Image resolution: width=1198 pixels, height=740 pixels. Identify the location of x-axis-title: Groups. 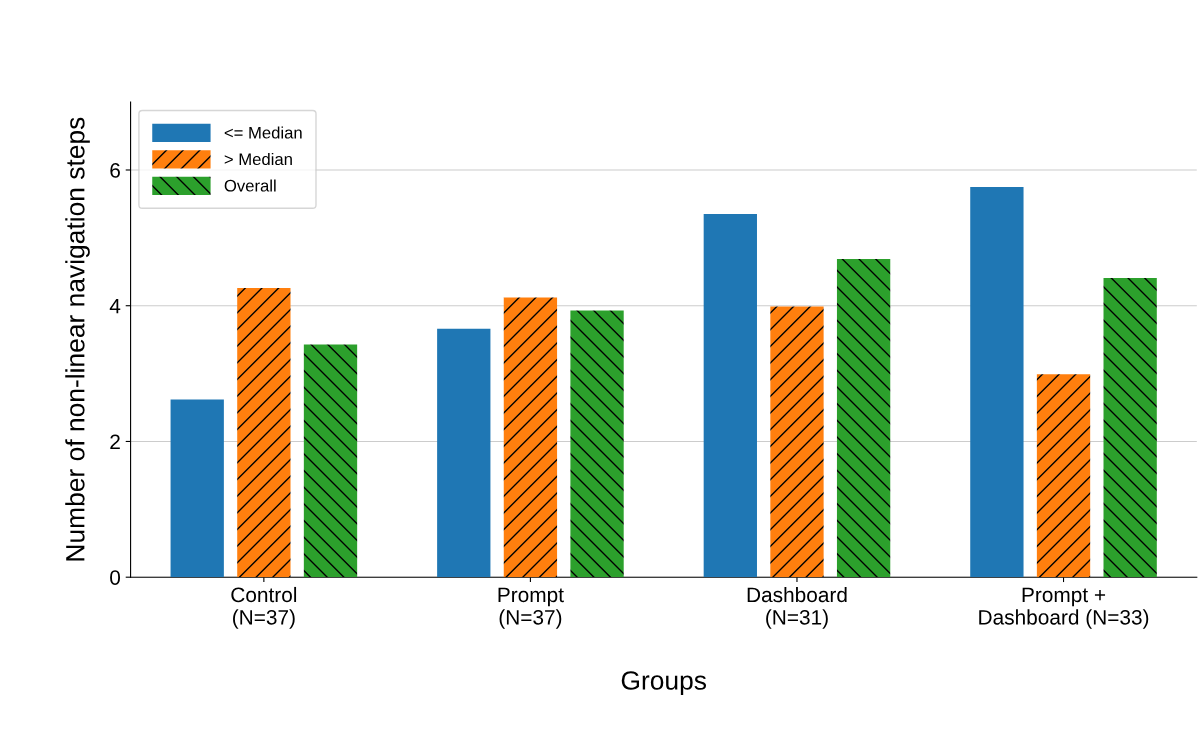
(664, 683).